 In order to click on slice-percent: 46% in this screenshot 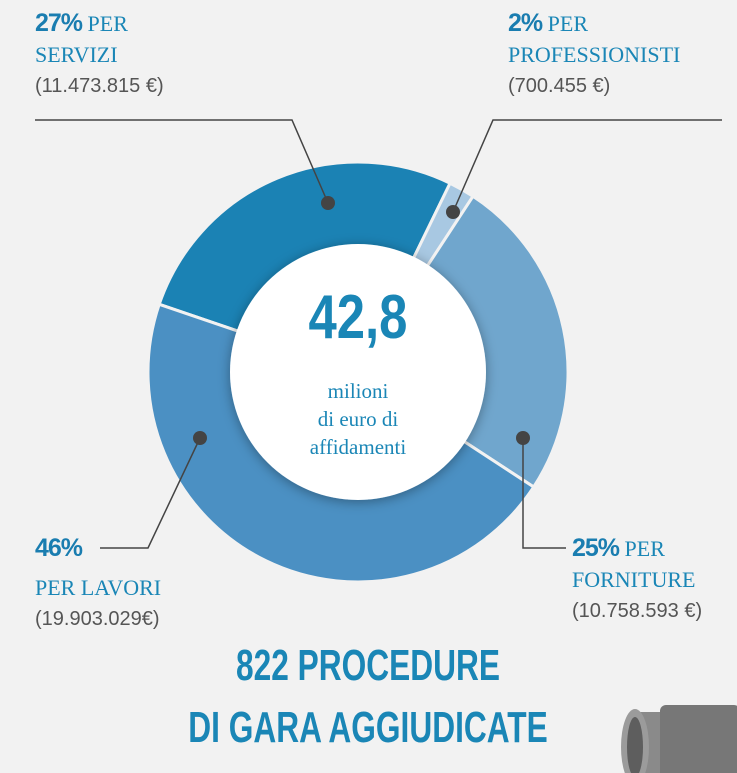, I will do `click(59, 548)`.